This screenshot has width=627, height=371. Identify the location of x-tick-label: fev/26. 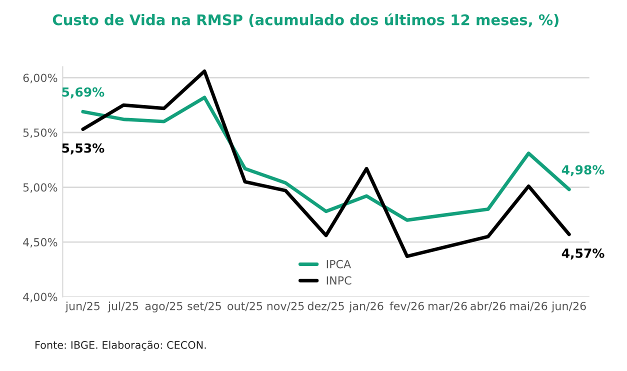
(407, 307).